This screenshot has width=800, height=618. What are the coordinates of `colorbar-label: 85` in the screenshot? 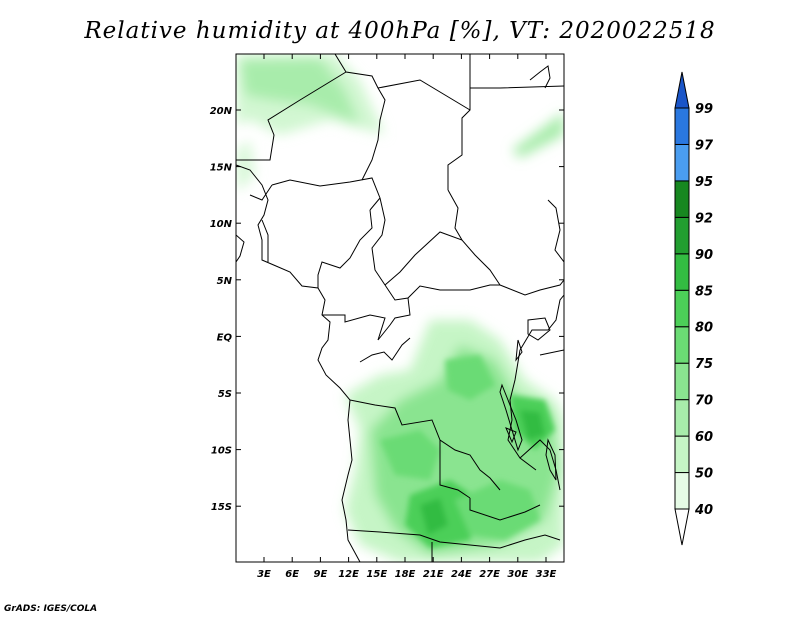 It's located at (704, 291).